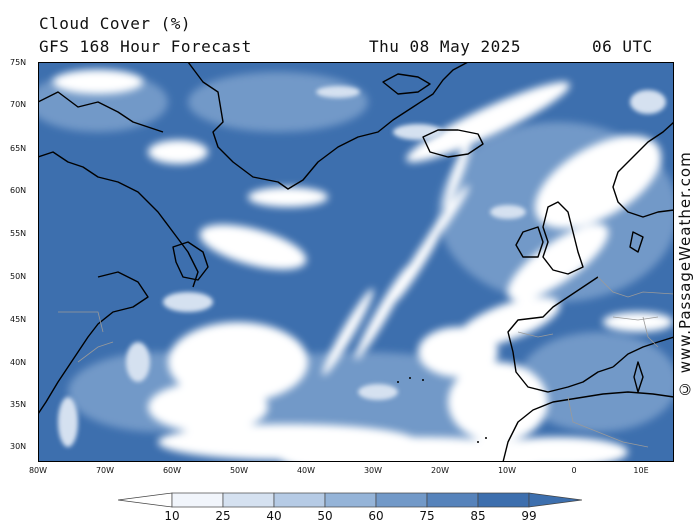 Image resolution: width=700 pixels, height=525 pixels. I want to click on legend-label-40: 40, so click(274, 516).